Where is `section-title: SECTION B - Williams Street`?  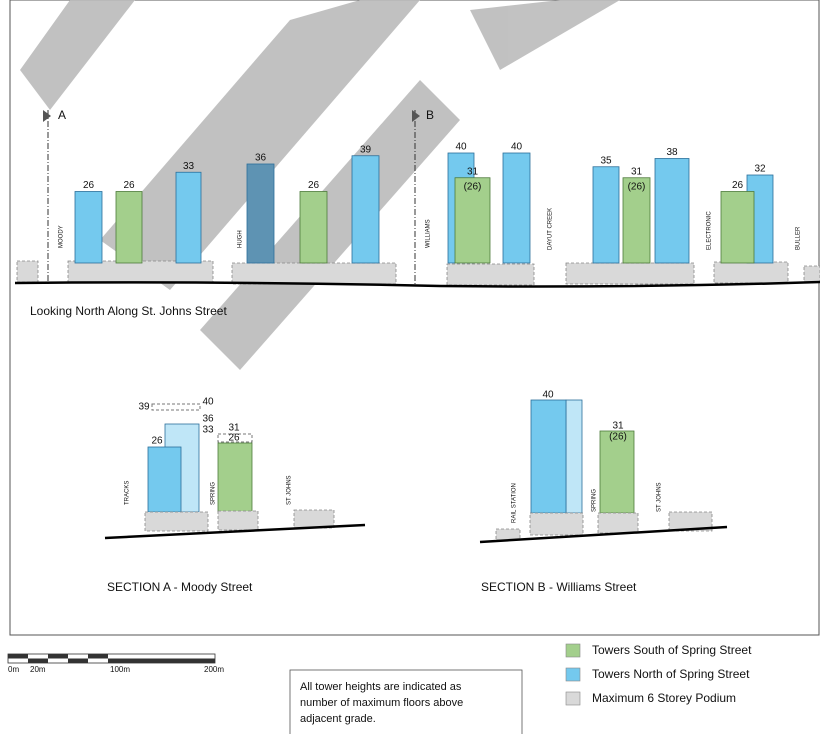
section-title: SECTION B - Williams Street is located at coordinates (559, 587).